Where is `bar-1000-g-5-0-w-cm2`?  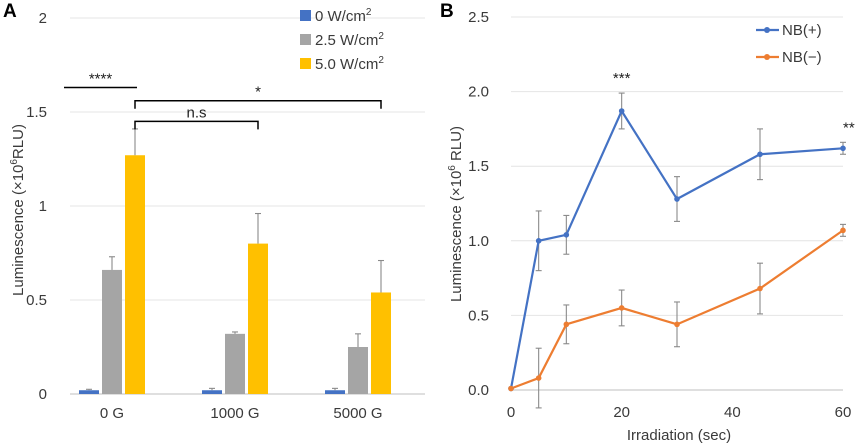 bar-1000-g-5-0-w-cm2 is located at coordinates (258, 318).